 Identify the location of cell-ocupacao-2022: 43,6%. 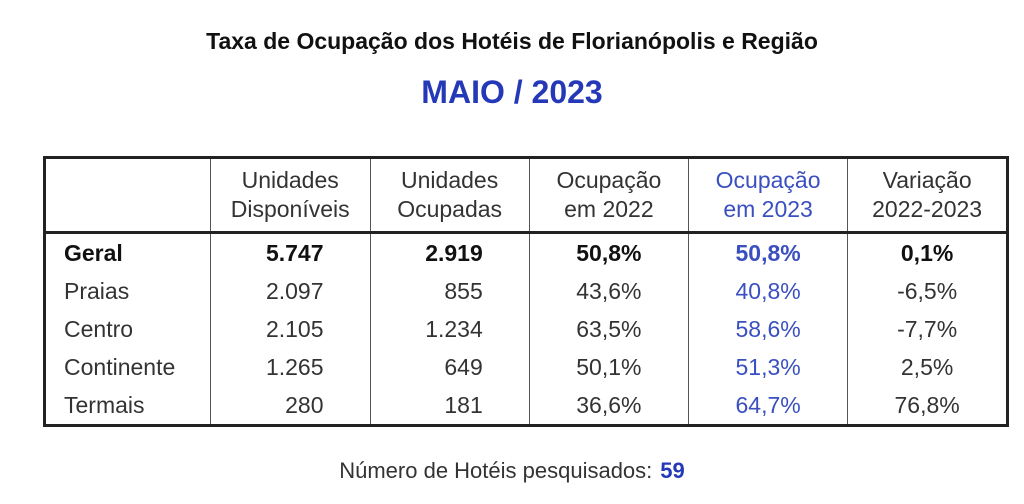
(608, 291).